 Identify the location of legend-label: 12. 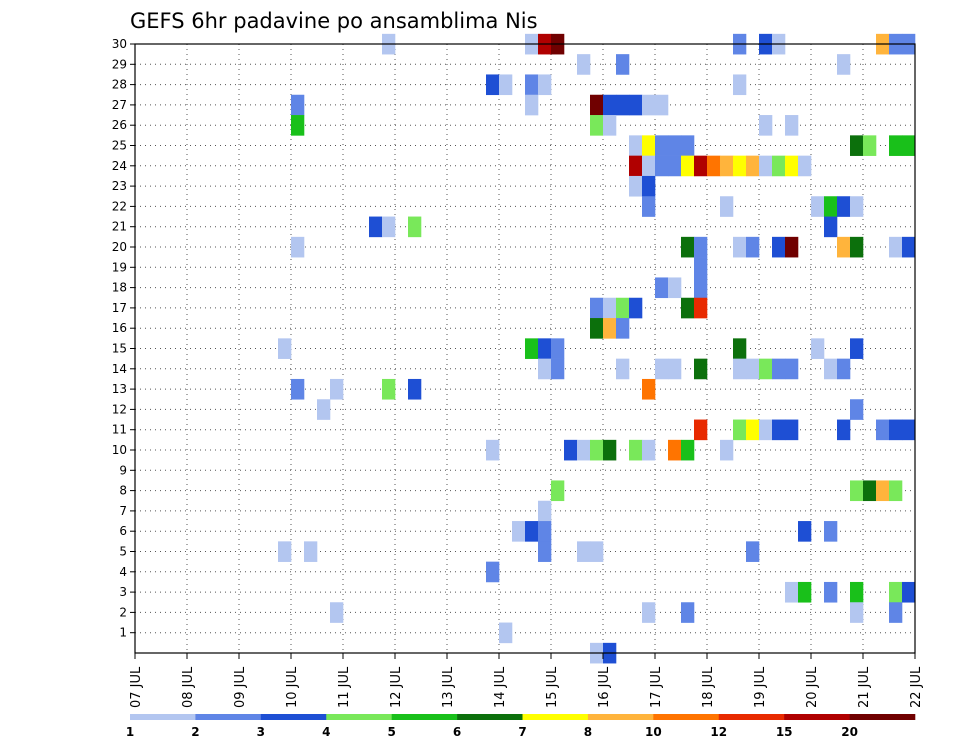
(718, 732).